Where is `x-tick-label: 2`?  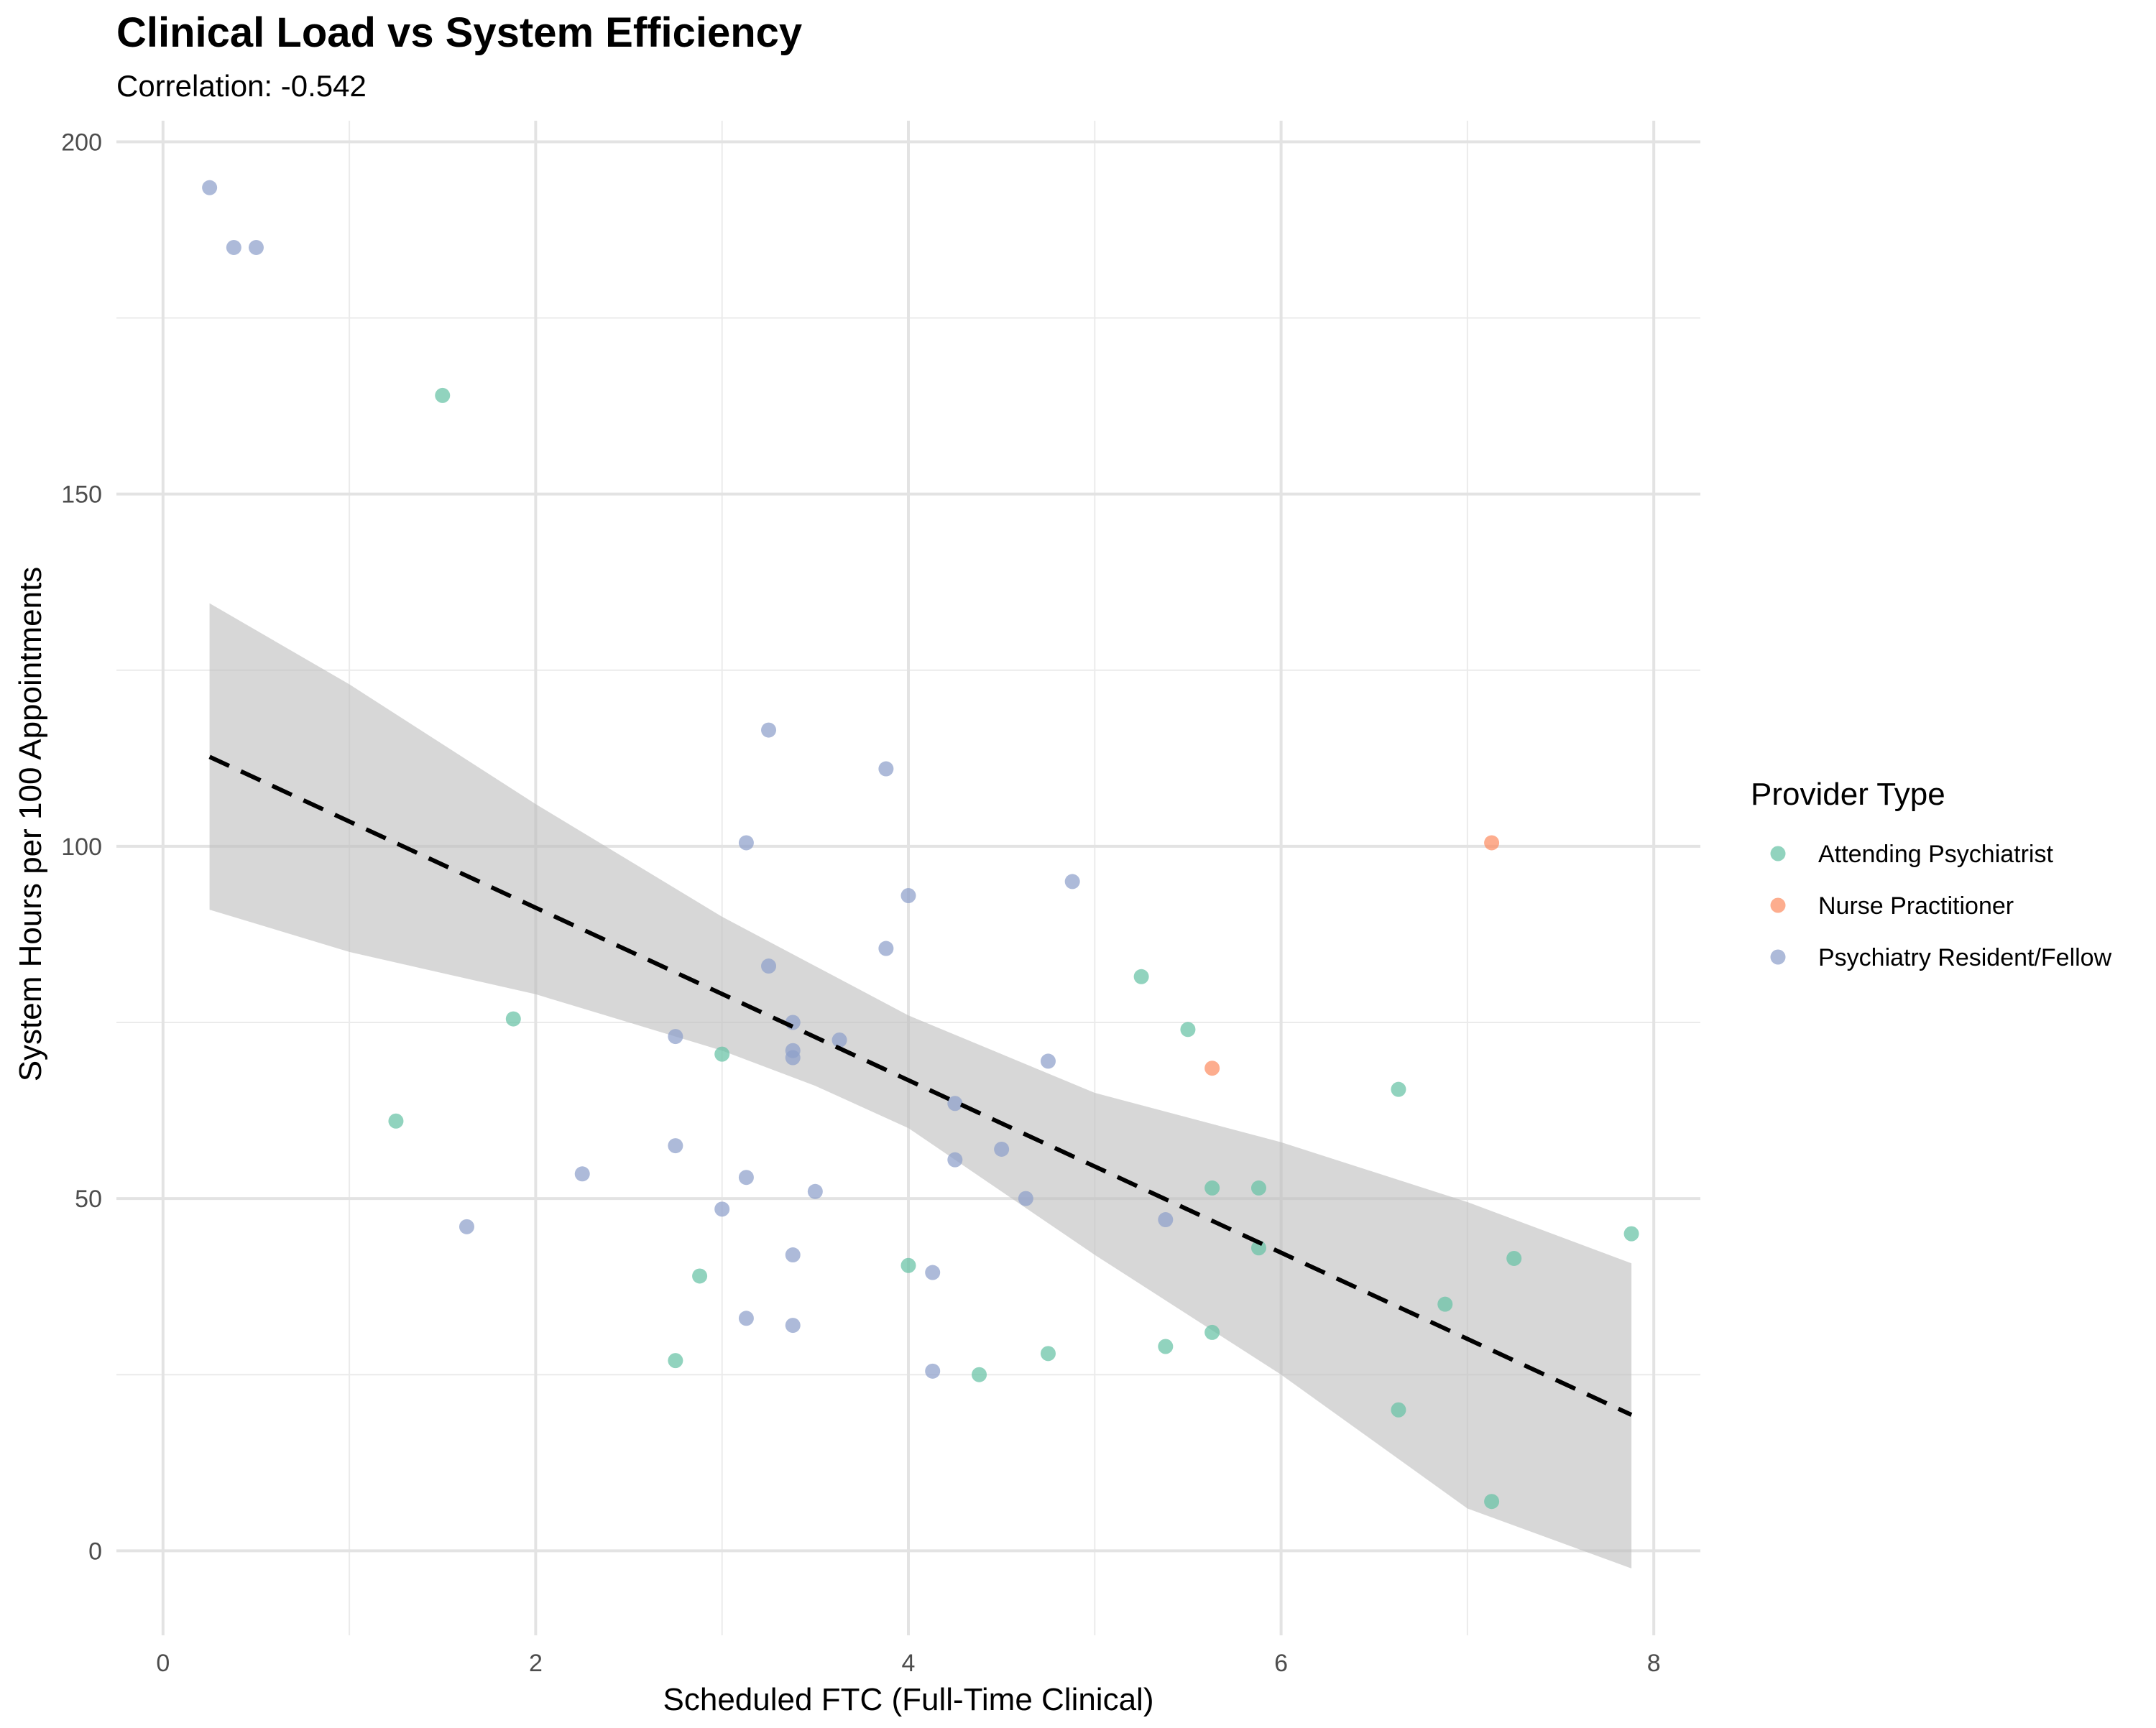 x-tick-label: 2 is located at coordinates (536, 1663).